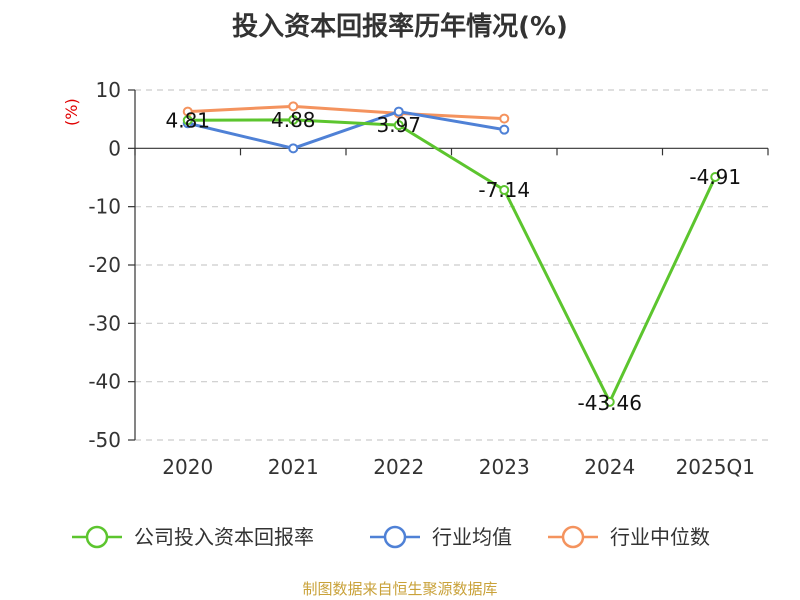 The height and width of the screenshot is (600, 800). What do you see at coordinates (715, 467) in the screenshot?
I see `x-tick-label: 2025Q1` at bounding box center [715, 467].